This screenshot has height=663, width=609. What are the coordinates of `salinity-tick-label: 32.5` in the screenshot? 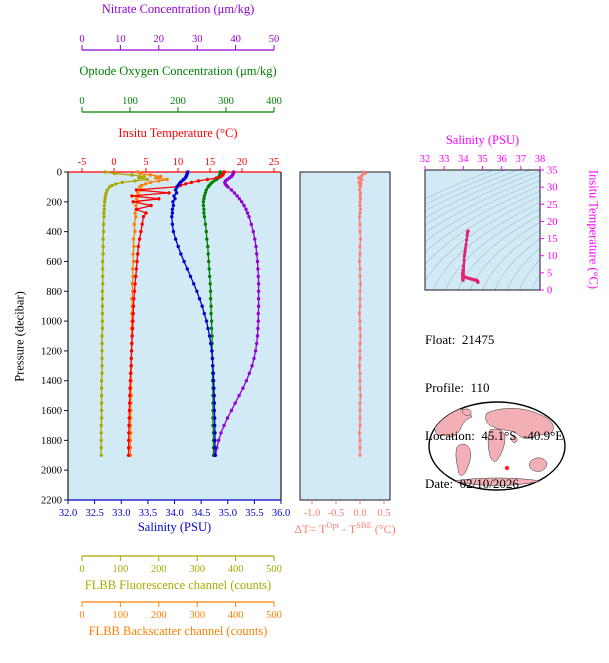 It's located at (94, 513).